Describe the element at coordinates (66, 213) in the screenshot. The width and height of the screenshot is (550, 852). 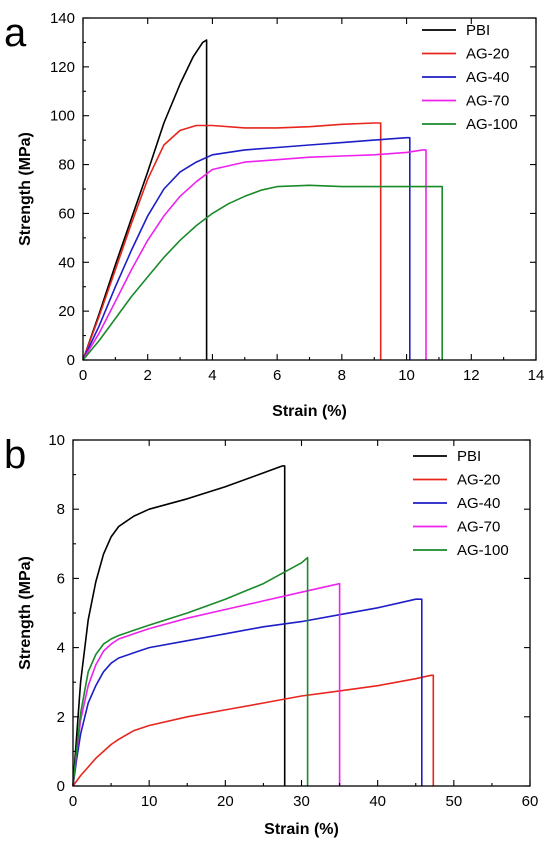
I see `y-tick-label: 60` at that location.